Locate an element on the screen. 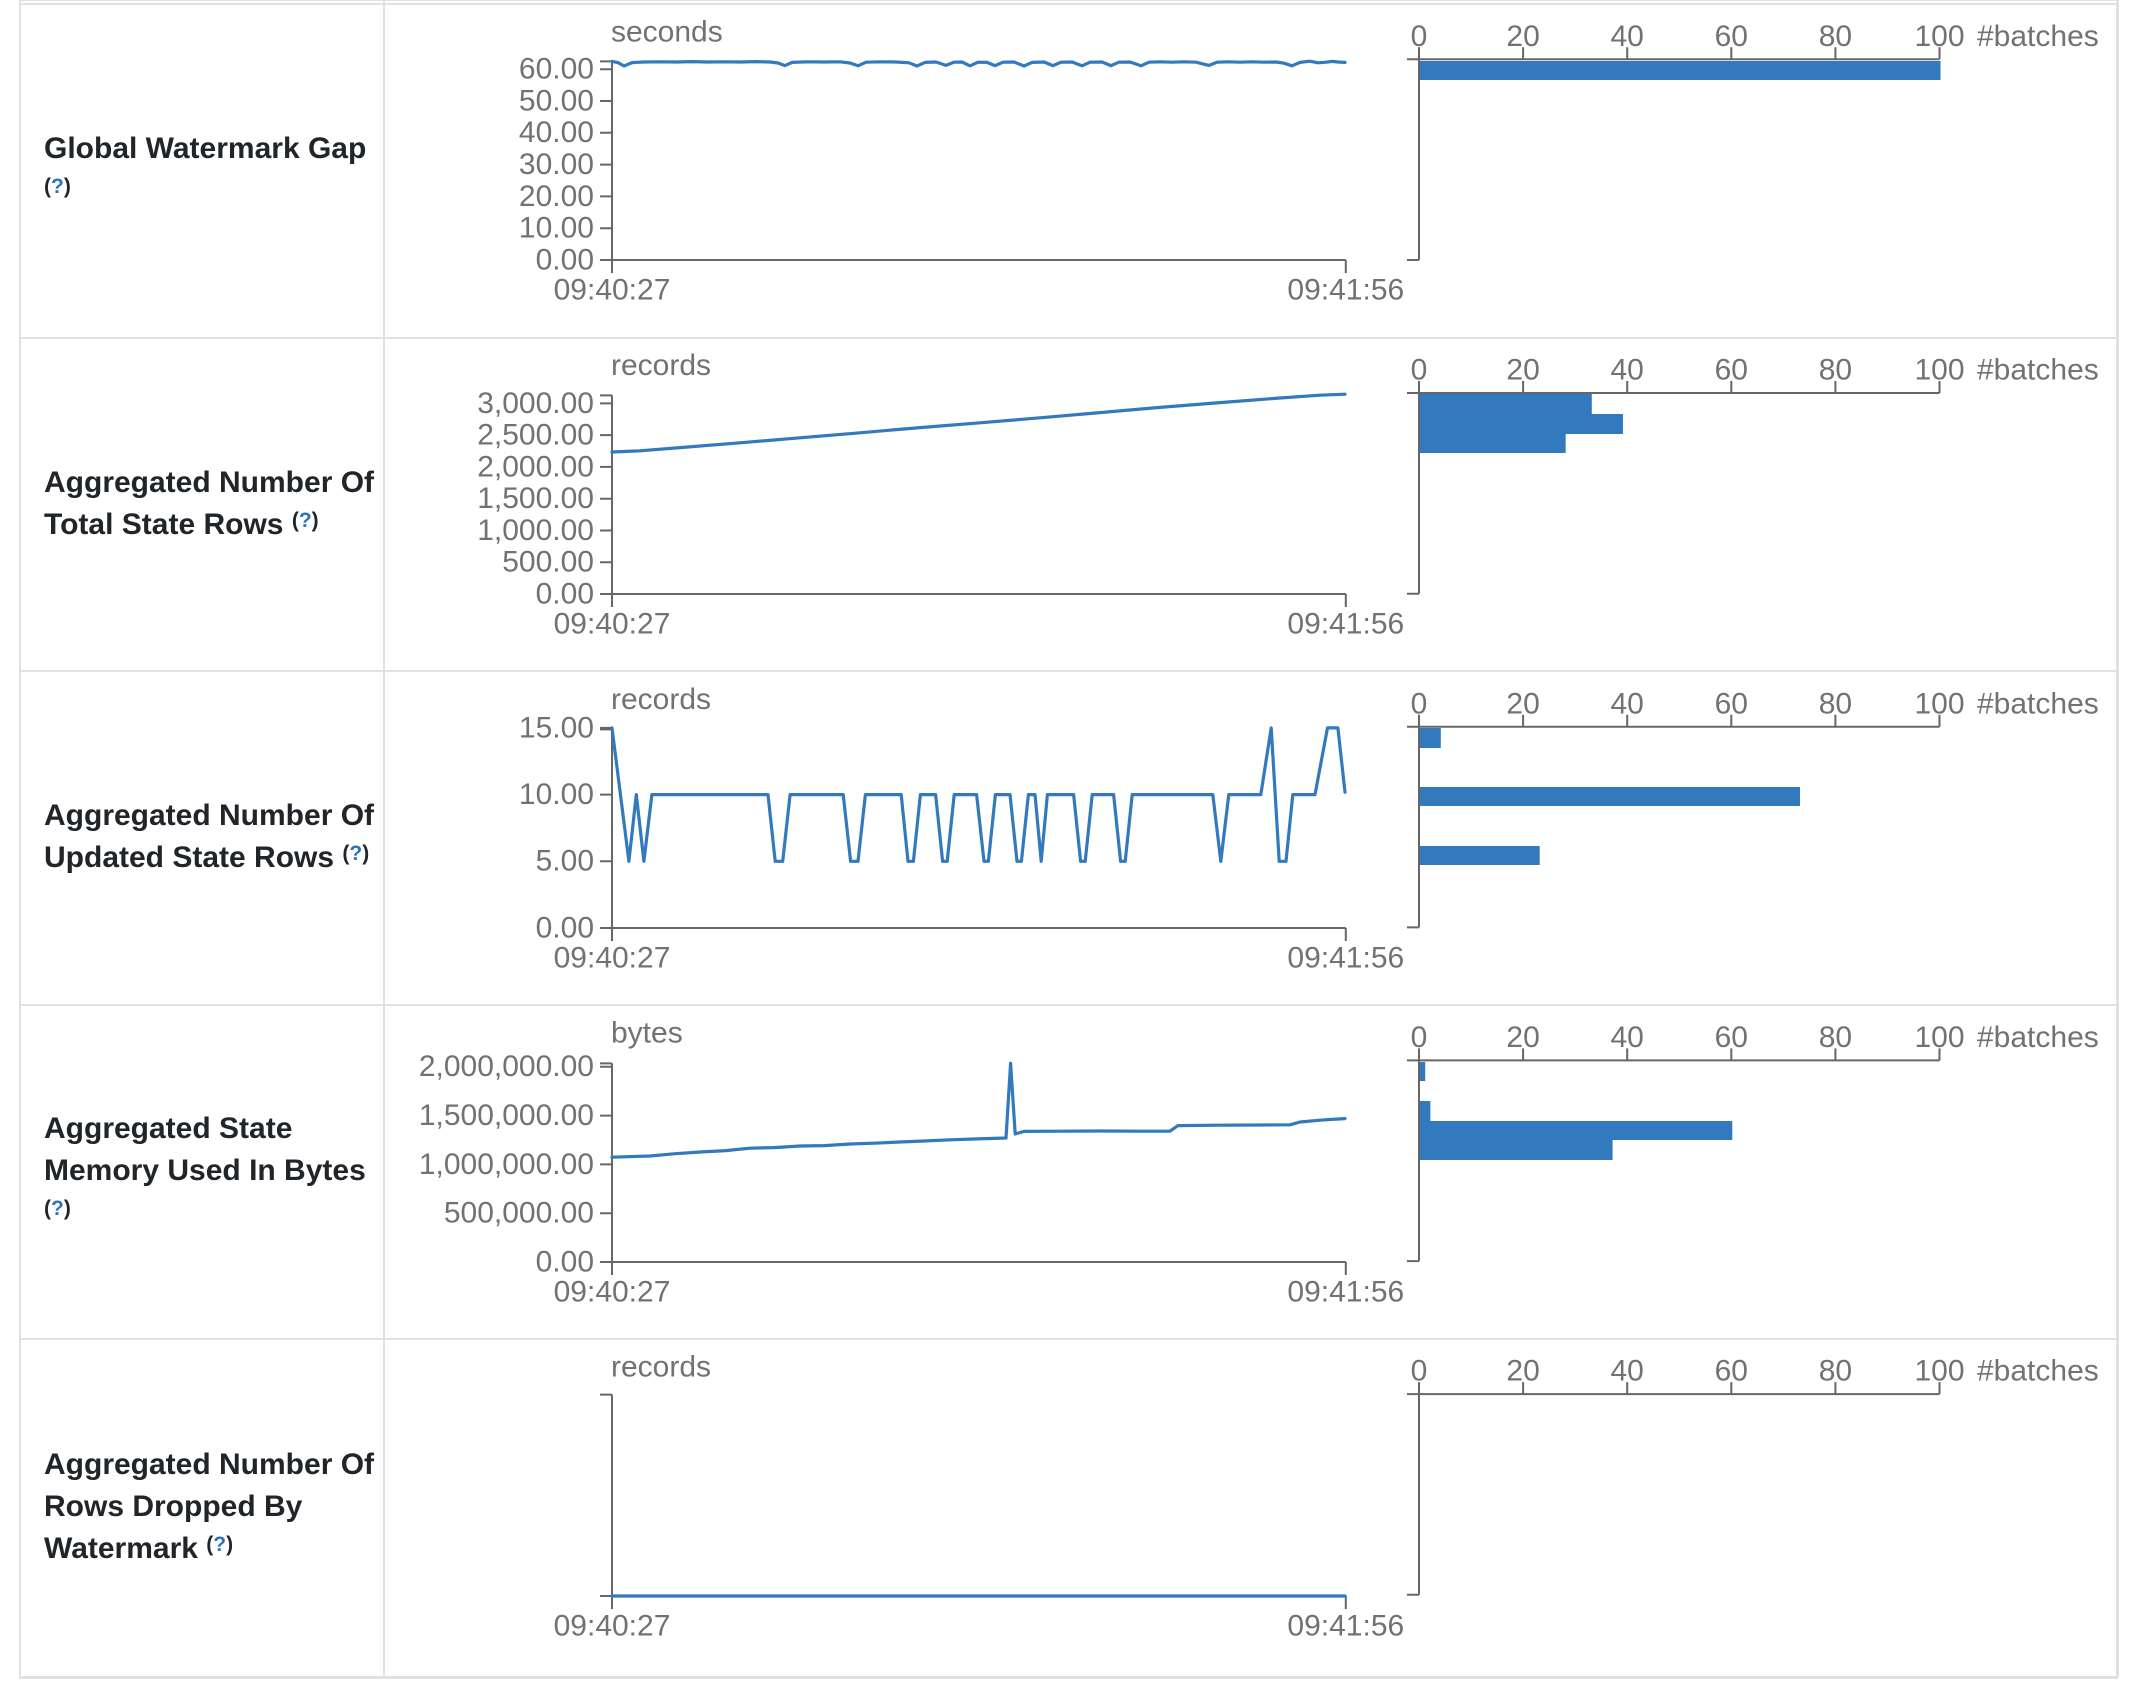 Image resolution: width=2132 pixels, height=1686 pixels. svg-text: 40.00 is located at coordinates (556, 132).